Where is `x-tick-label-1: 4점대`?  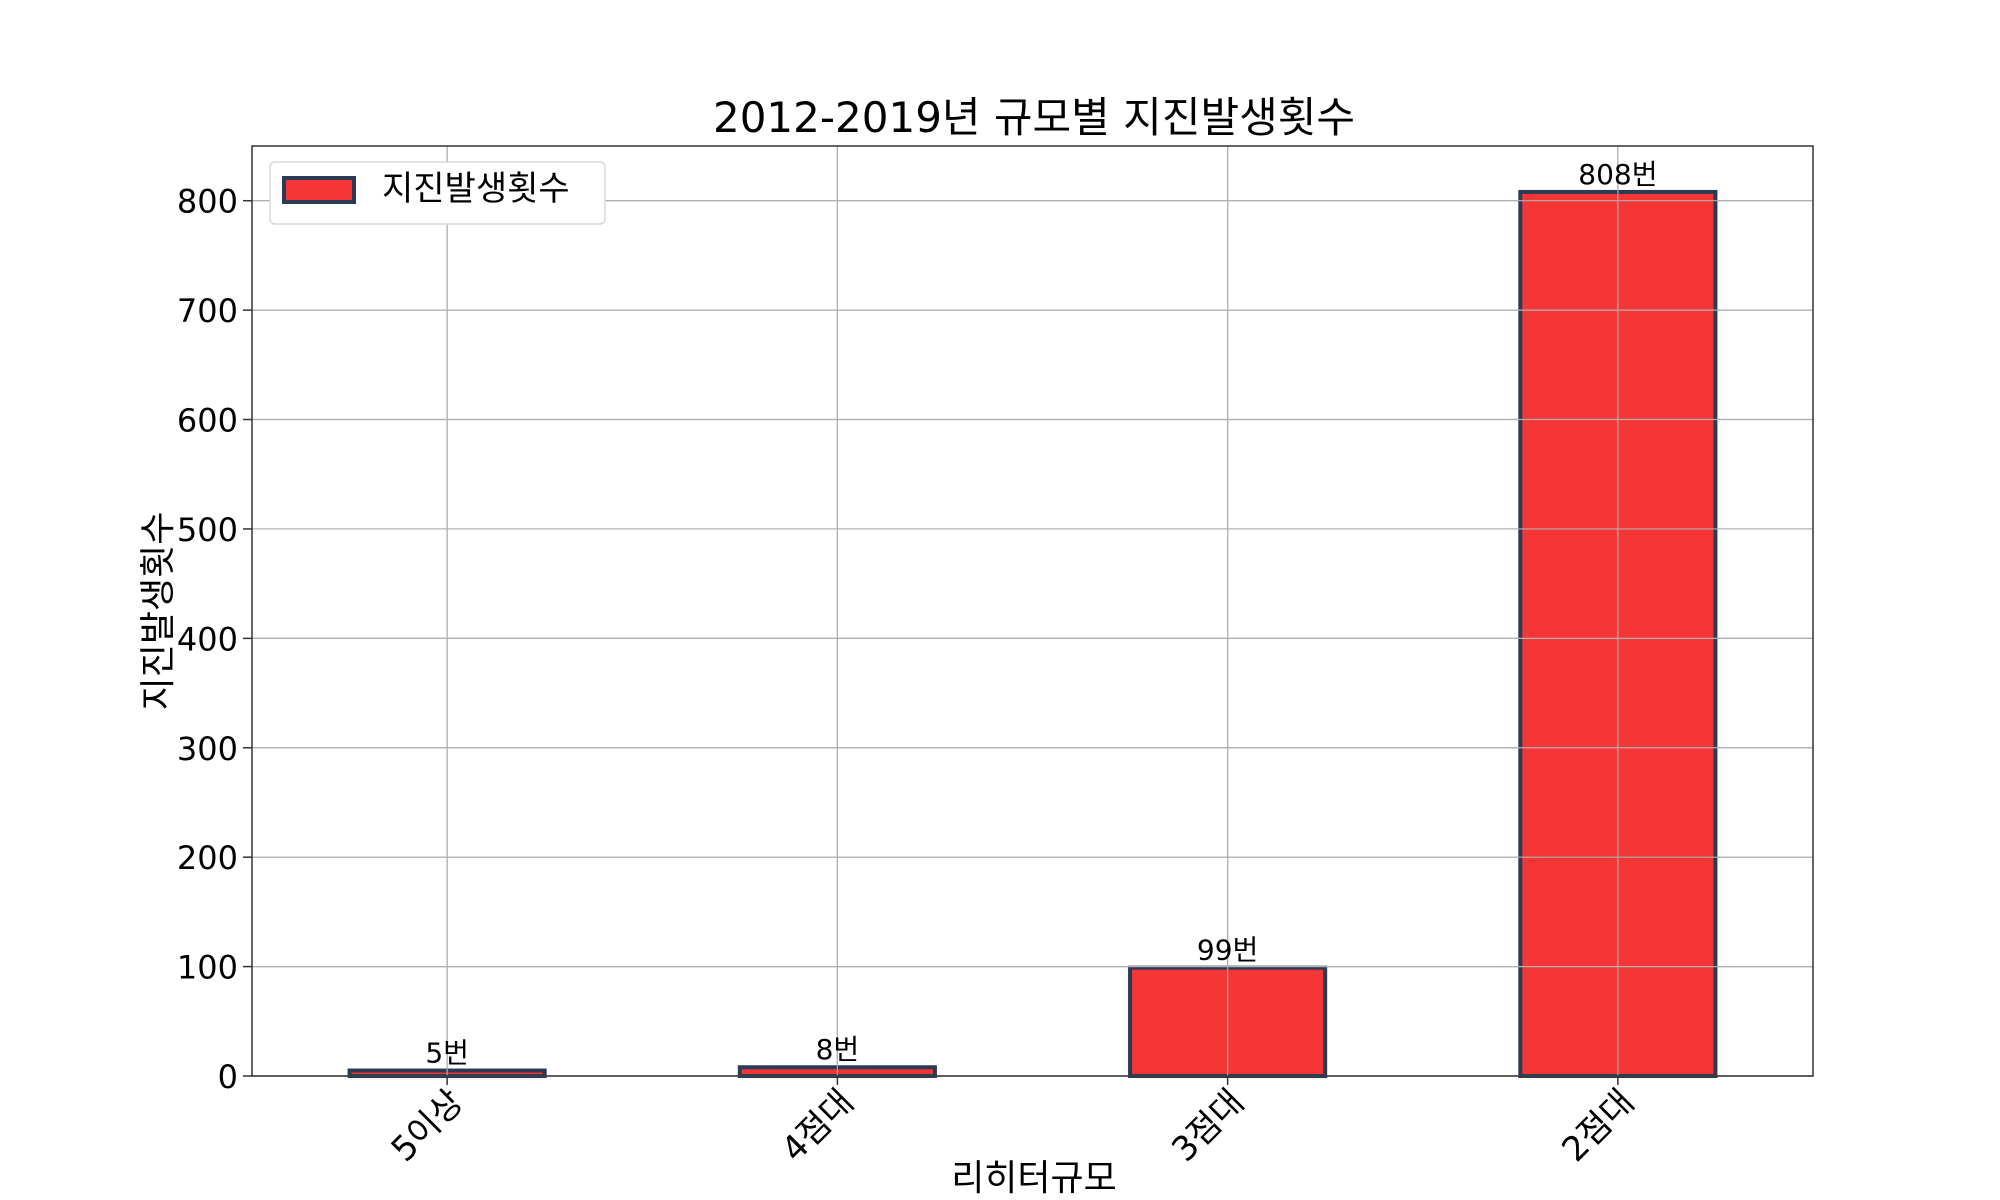 x-tick-label-1: 4점대 is located at coordinates (818, 1126).